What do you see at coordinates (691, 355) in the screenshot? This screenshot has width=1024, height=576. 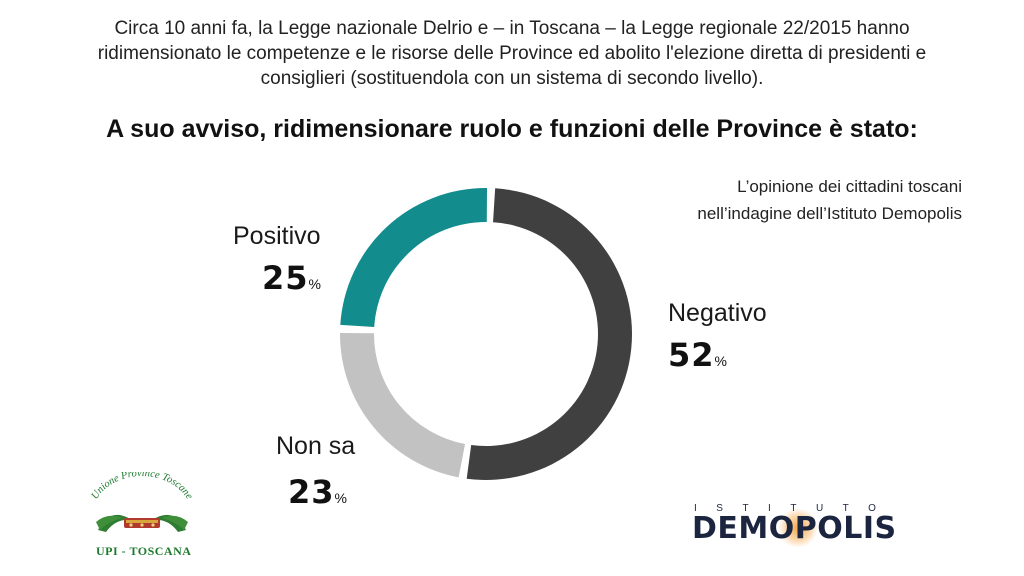 I see `value-negativo-number: 52` at bounding box center [691, 355].